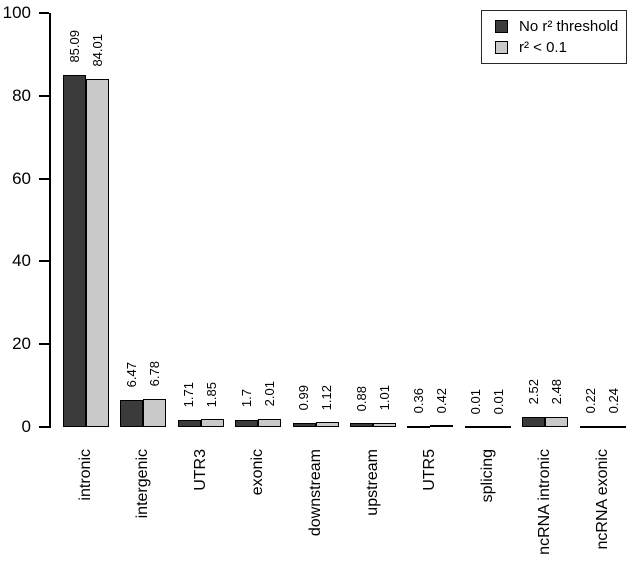 Image resolution: width=630 pixels, height=562 pixels. What do you see at coordinates (614, 401) in the screenshot?
I see `bar-value-label: 0.24` at bounding box center [614, 401].